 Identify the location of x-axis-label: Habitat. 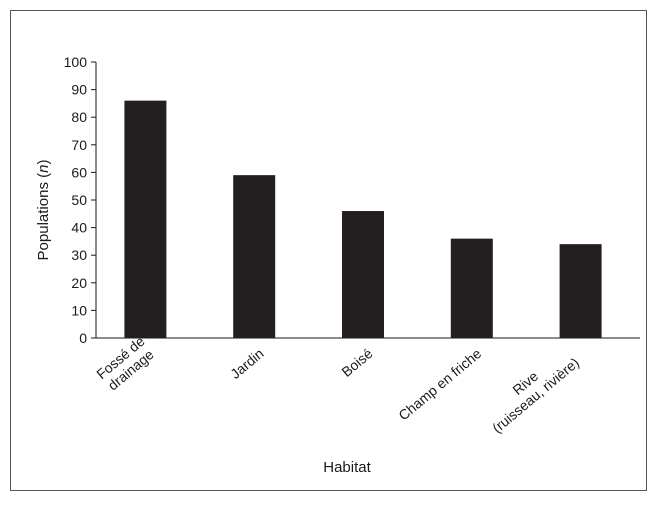
(347, 467).